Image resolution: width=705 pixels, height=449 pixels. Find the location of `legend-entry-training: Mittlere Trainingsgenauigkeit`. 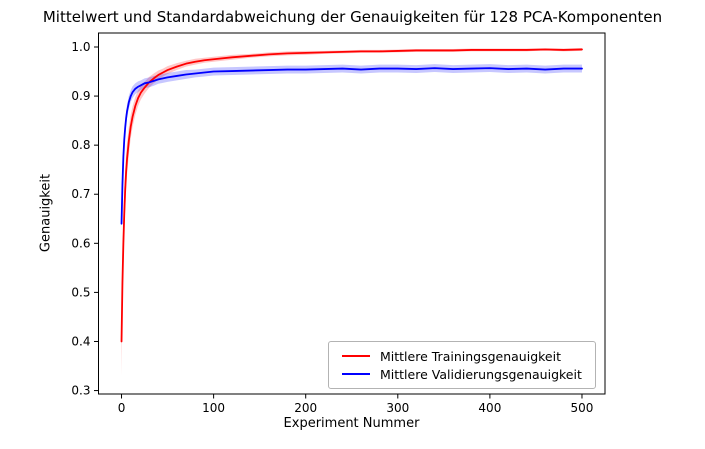

legend-entry-training: Mittlere Trainingsgenauigkeit is located at coordinates (462, 356).